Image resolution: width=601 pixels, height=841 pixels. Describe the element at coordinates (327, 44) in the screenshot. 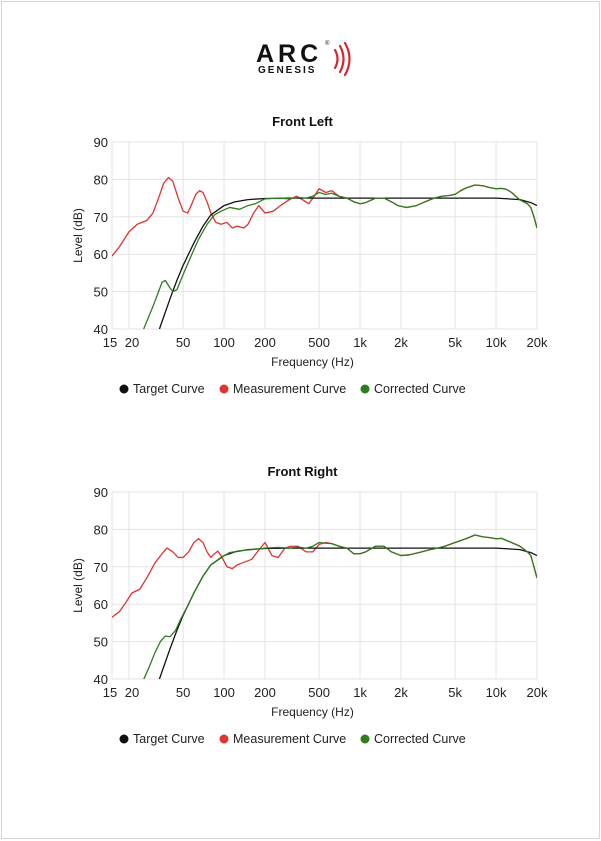

I see `logo-registered-mark: ®` at that location.